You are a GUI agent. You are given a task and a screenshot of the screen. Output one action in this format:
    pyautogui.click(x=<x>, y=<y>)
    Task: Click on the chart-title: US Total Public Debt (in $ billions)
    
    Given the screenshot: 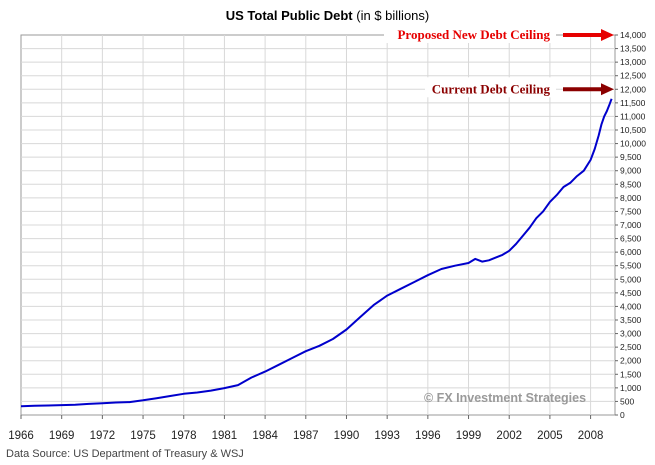 What is the action you would take?
    pyautogui.click(x=327, y=15)
    